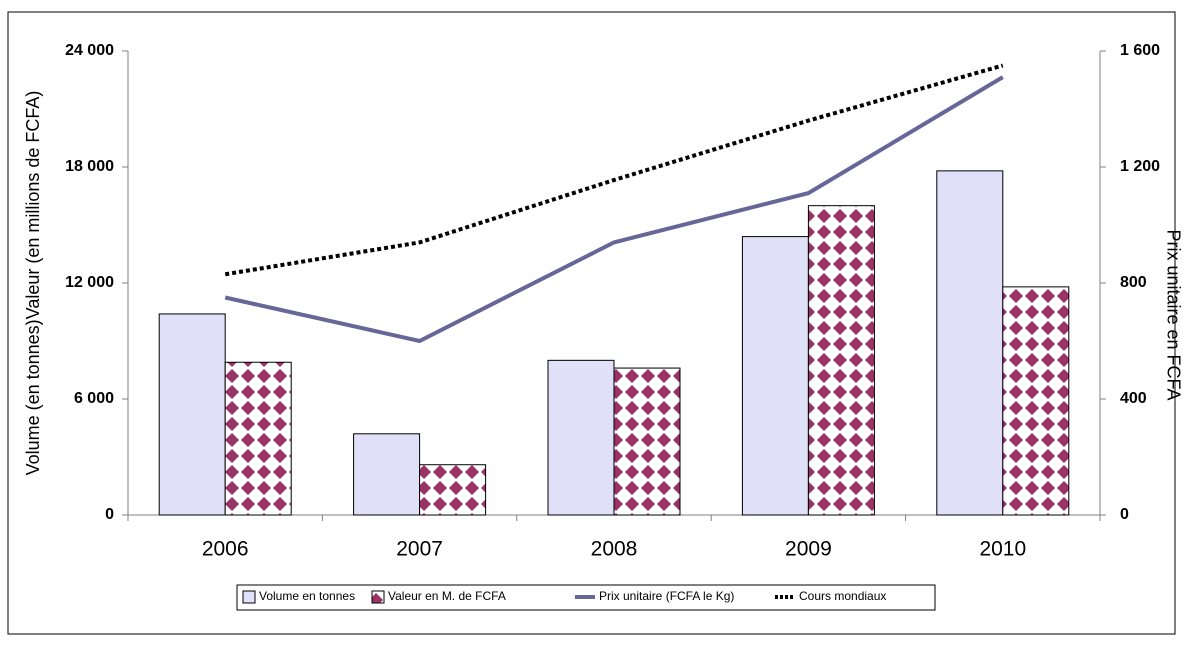  Describe the element at coordinates (94, 398) in the screenshot. I see `y-tick-label: 6 000` at that location.